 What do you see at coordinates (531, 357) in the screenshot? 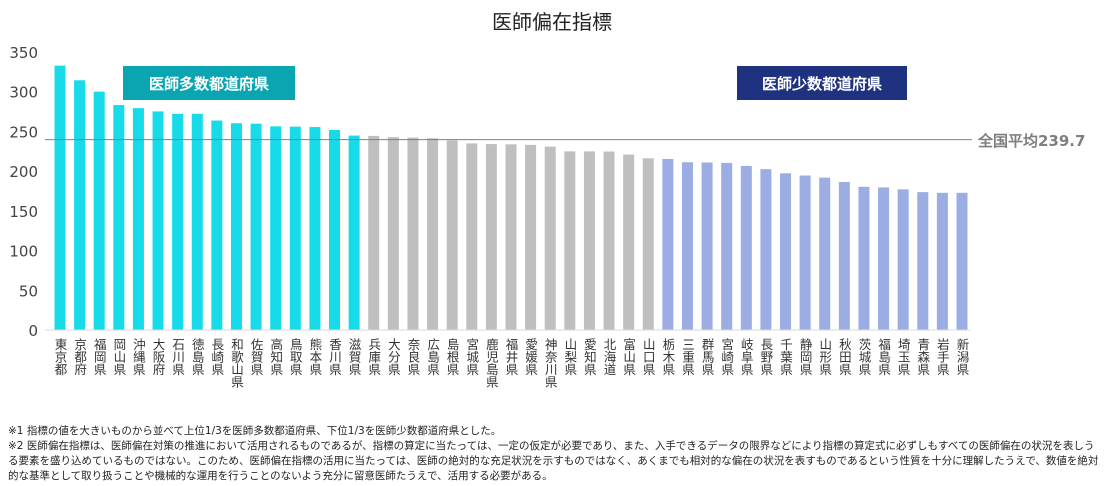
I see `x-tick-label: 愛媛県` at bounding box center [531, 357].